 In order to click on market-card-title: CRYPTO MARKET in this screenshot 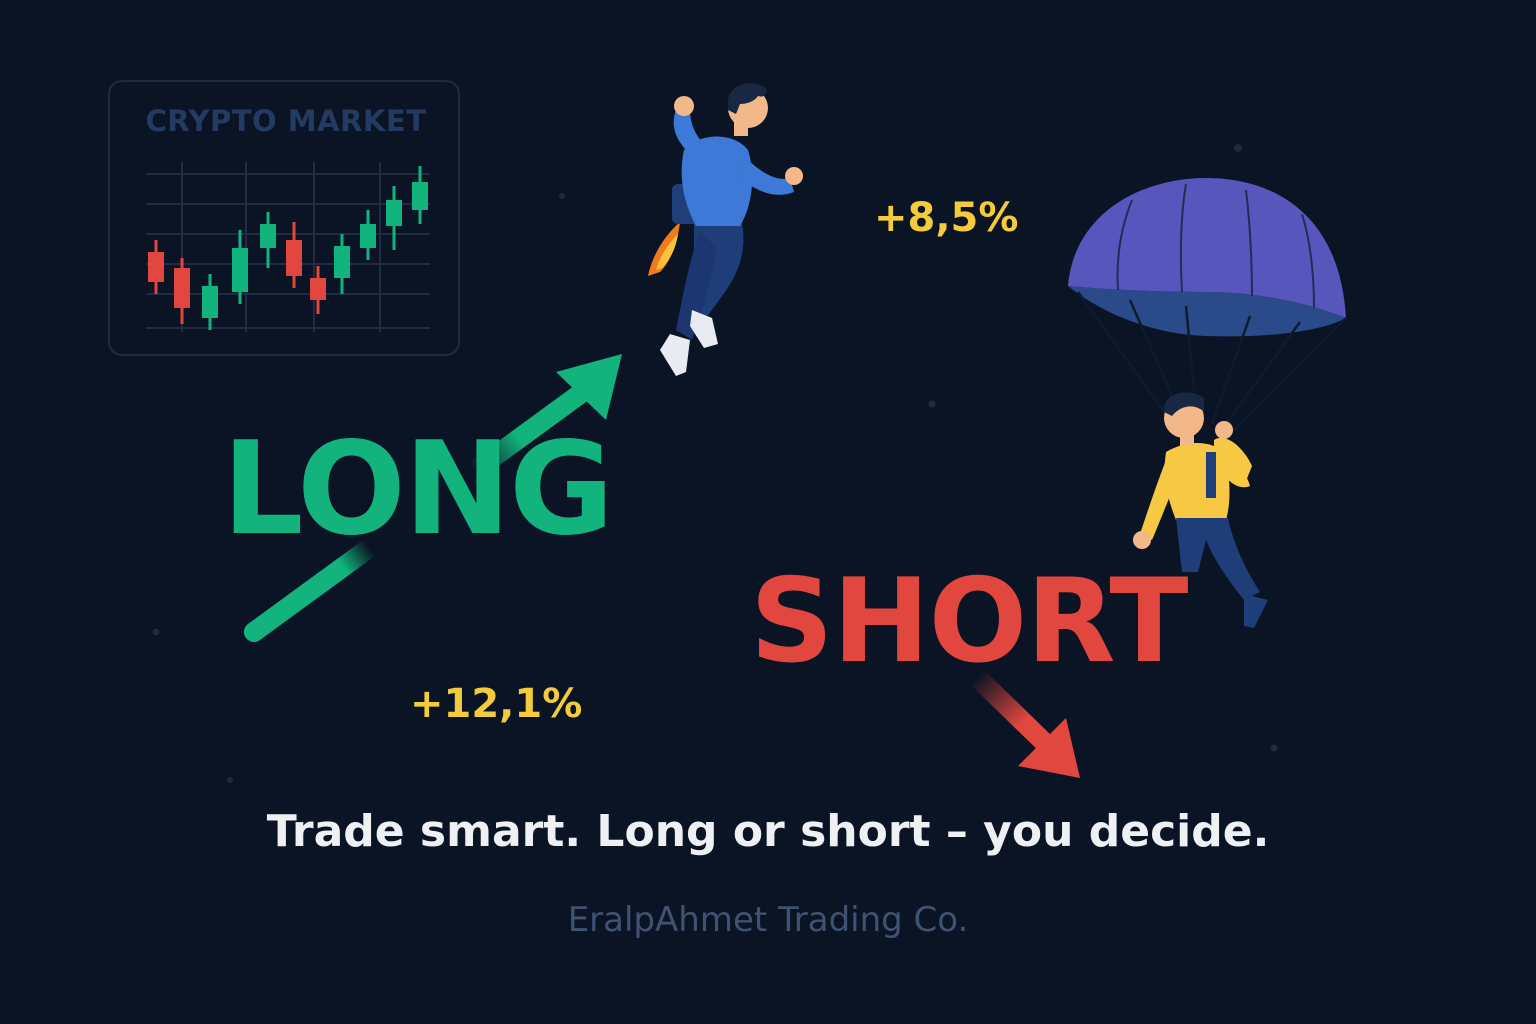, I will do `click(286, 121)`.